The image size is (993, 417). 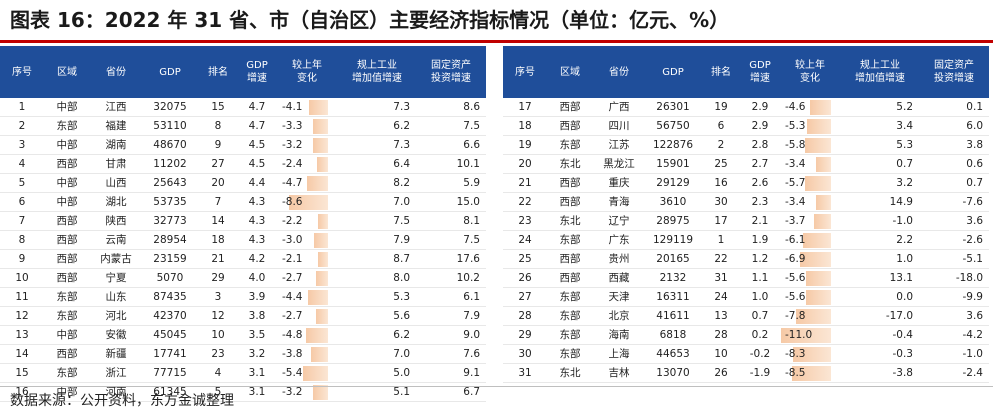 I want to click on cell-industry: 5.3, so click(x=904, y=144).